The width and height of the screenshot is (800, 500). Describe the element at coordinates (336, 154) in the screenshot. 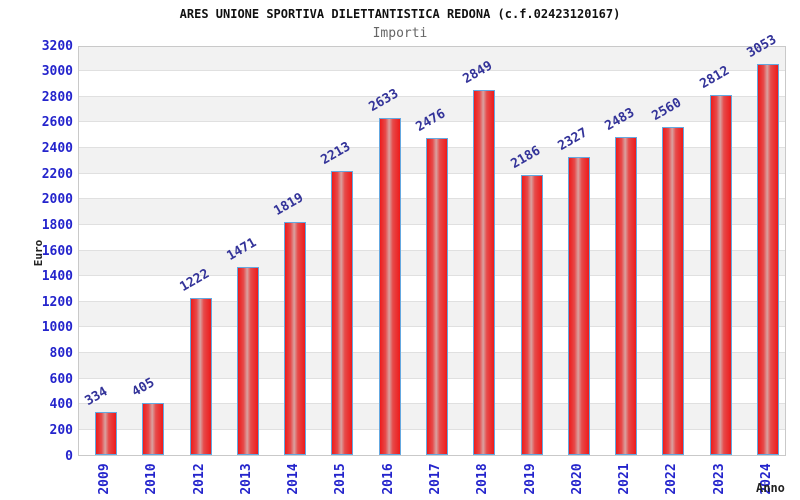

I see `bar-value-label: 2213` at that location.